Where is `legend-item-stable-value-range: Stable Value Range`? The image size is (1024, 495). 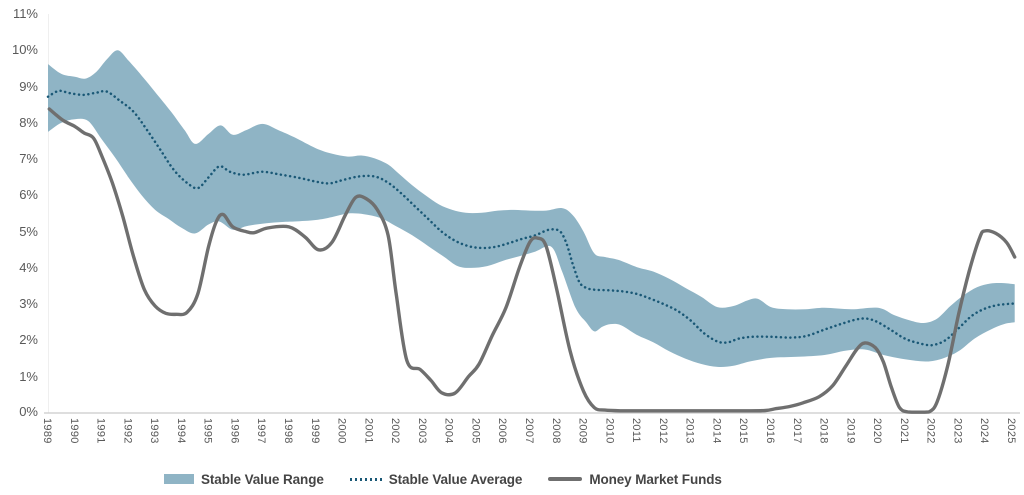 legend-item-stable-value-range: Stable Value Range is located at coordinates (244, 479).